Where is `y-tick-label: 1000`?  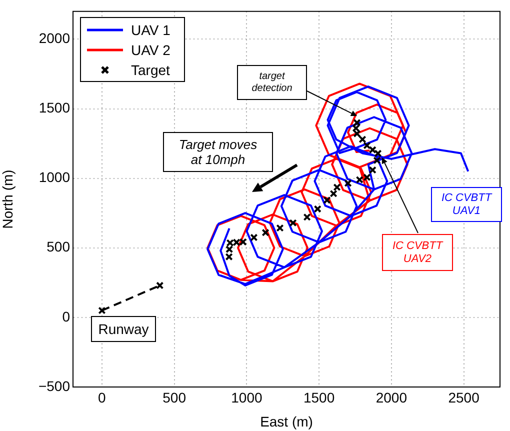 y-tick-label: 1000 is located at coordinates (54, 177).